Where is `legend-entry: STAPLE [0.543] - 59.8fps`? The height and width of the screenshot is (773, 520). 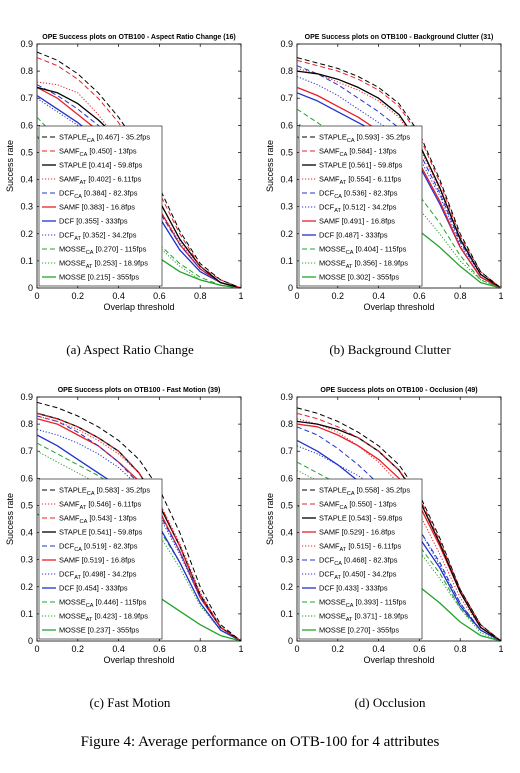
legend-entry: STAPLE [0.543] - 59.8fps is located at coordinates (361, 518).